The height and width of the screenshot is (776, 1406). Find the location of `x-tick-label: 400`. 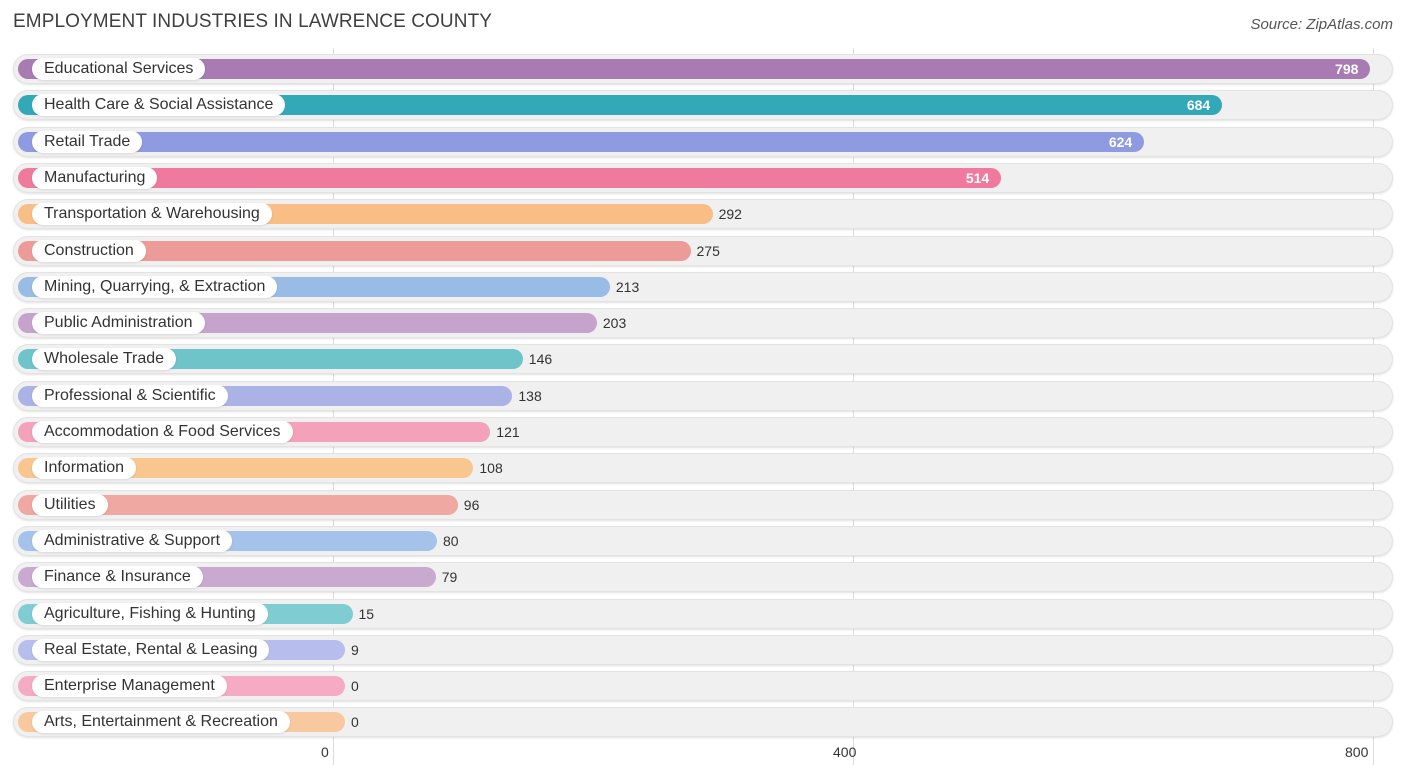

x-tick-label: 400 is located at coordinates (845, 752).